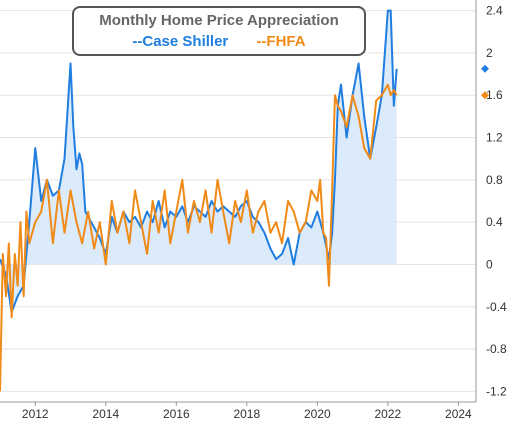 The height and width of the screenshot is (424, 521). What do you see at coordinates (494, 222) in the screenshot?
I see `y-tick-label: 0.4` at bounding box center [494, 222].